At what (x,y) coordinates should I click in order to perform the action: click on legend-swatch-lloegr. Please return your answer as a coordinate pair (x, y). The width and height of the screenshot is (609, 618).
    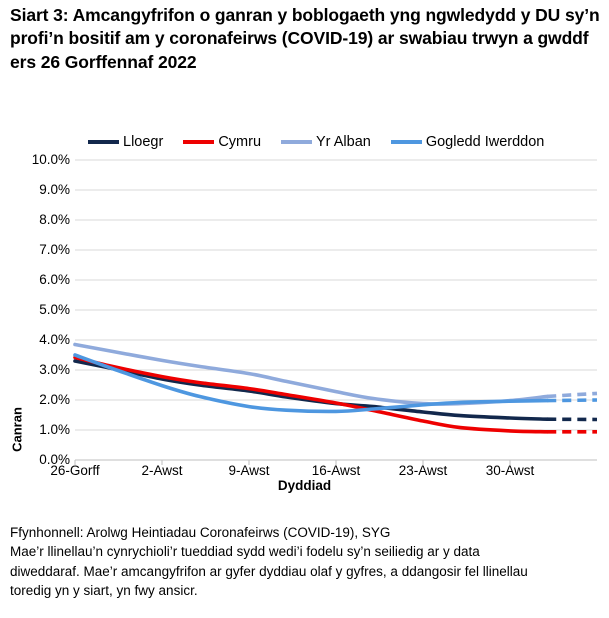
    Looking at the image, I should click on (103, 142).